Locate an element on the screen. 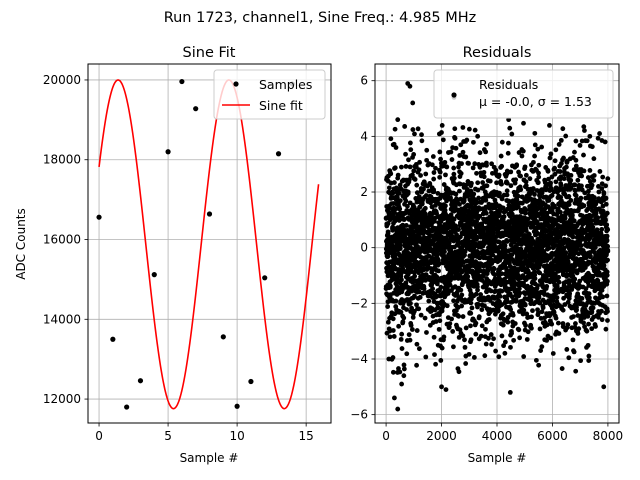 Image resolution: width=640 pixels, height=480 pixels. residuals-title: Residuals is located at coordinates (497, 53).